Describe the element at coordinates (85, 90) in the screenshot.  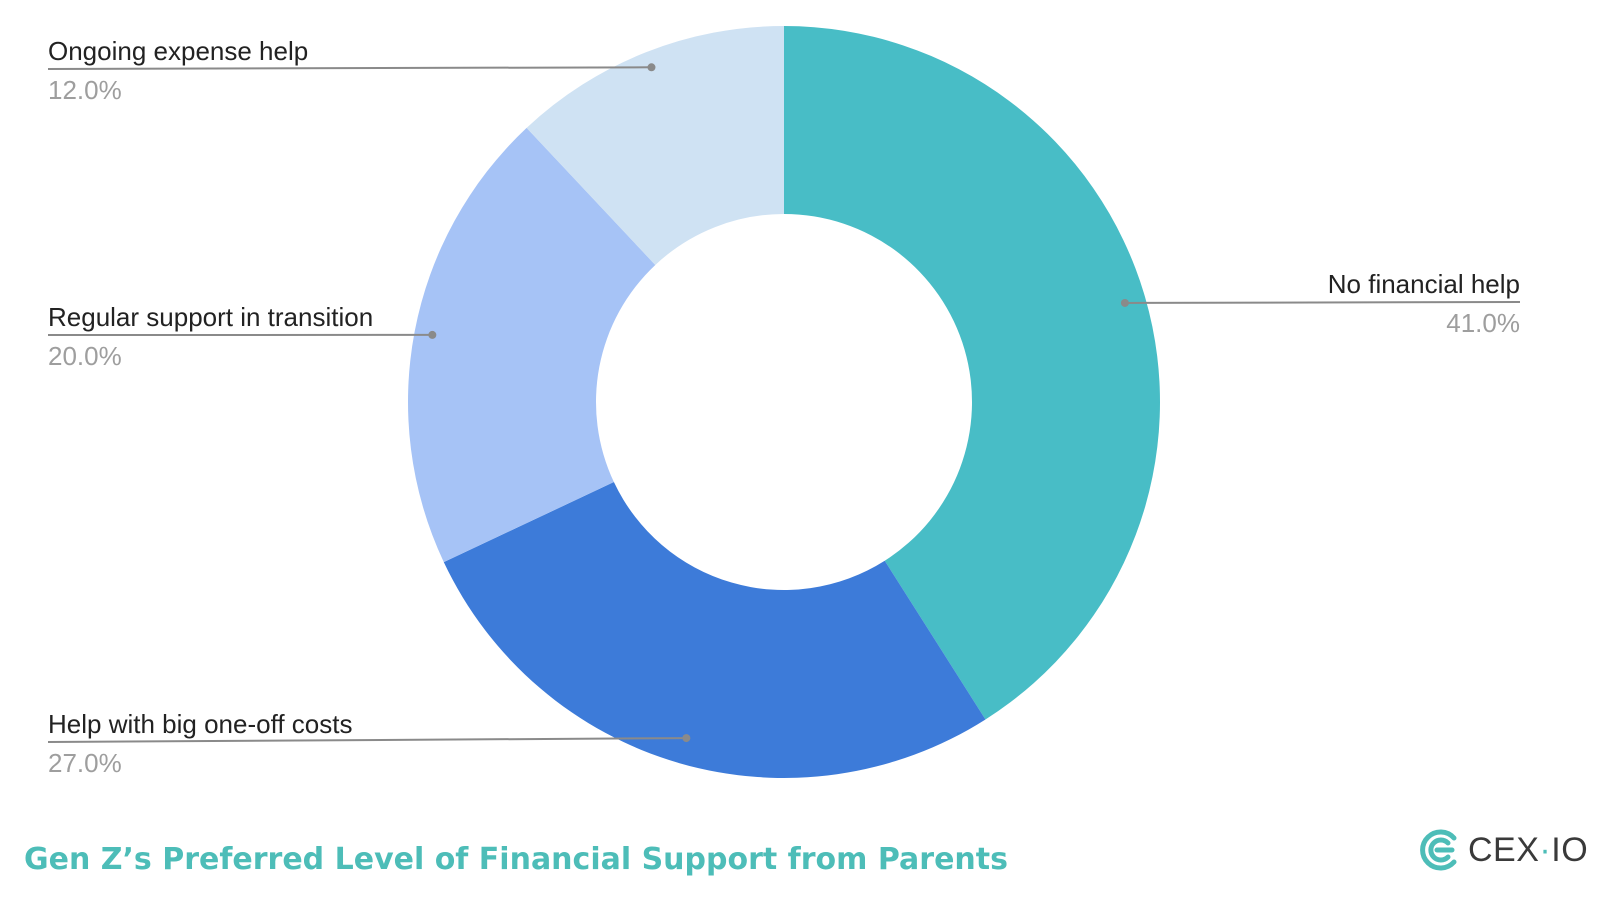
I see `slice-value-label: 12.0%` at that location.